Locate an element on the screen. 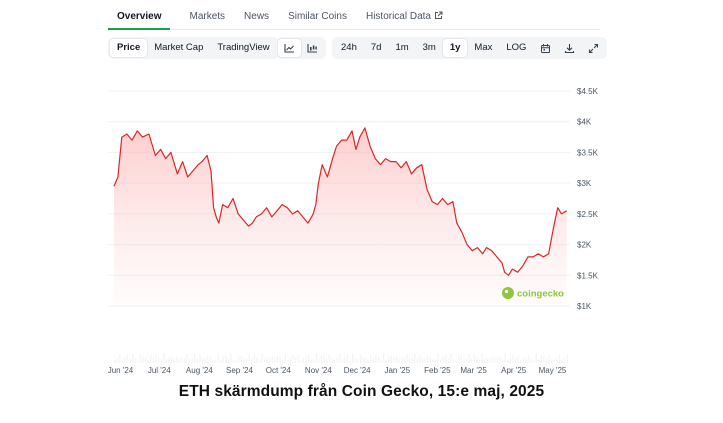  range-3m-button: 3m is located at coordinates (429, 47).